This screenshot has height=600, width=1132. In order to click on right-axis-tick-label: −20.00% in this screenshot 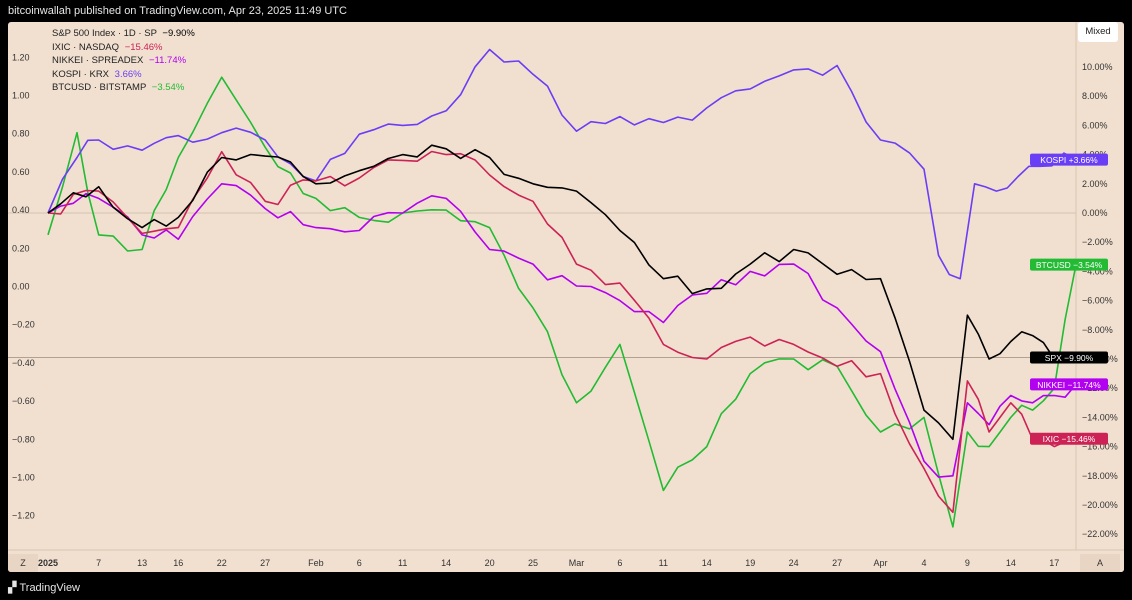, I will do `click(1100, 505)`.